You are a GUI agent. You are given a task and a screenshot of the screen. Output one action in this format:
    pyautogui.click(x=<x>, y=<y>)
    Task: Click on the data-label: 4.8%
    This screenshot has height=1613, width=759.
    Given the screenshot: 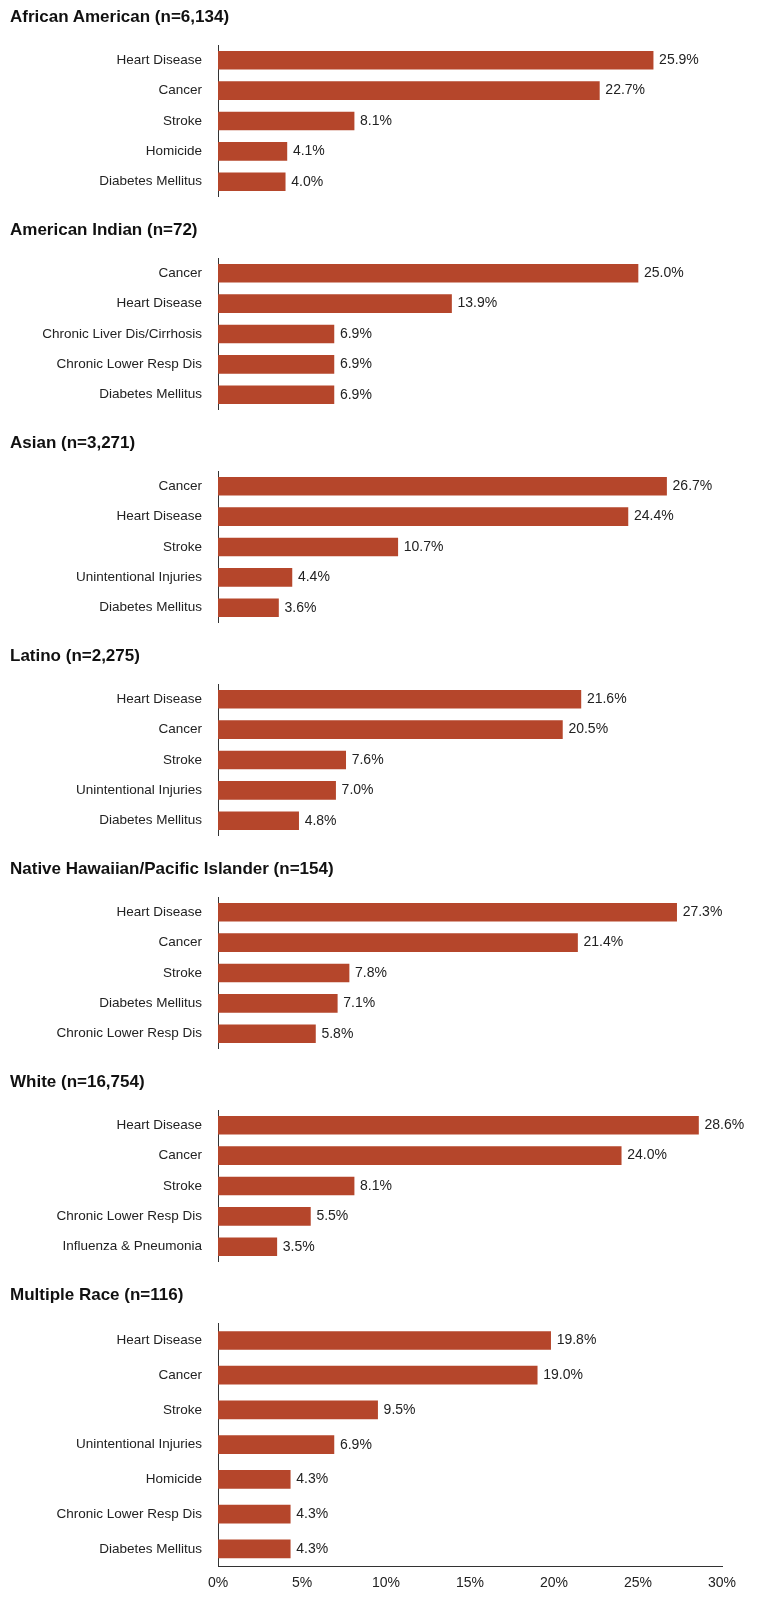 What is the action you would take?
    pyautogui.click(x=320, y=819)
    